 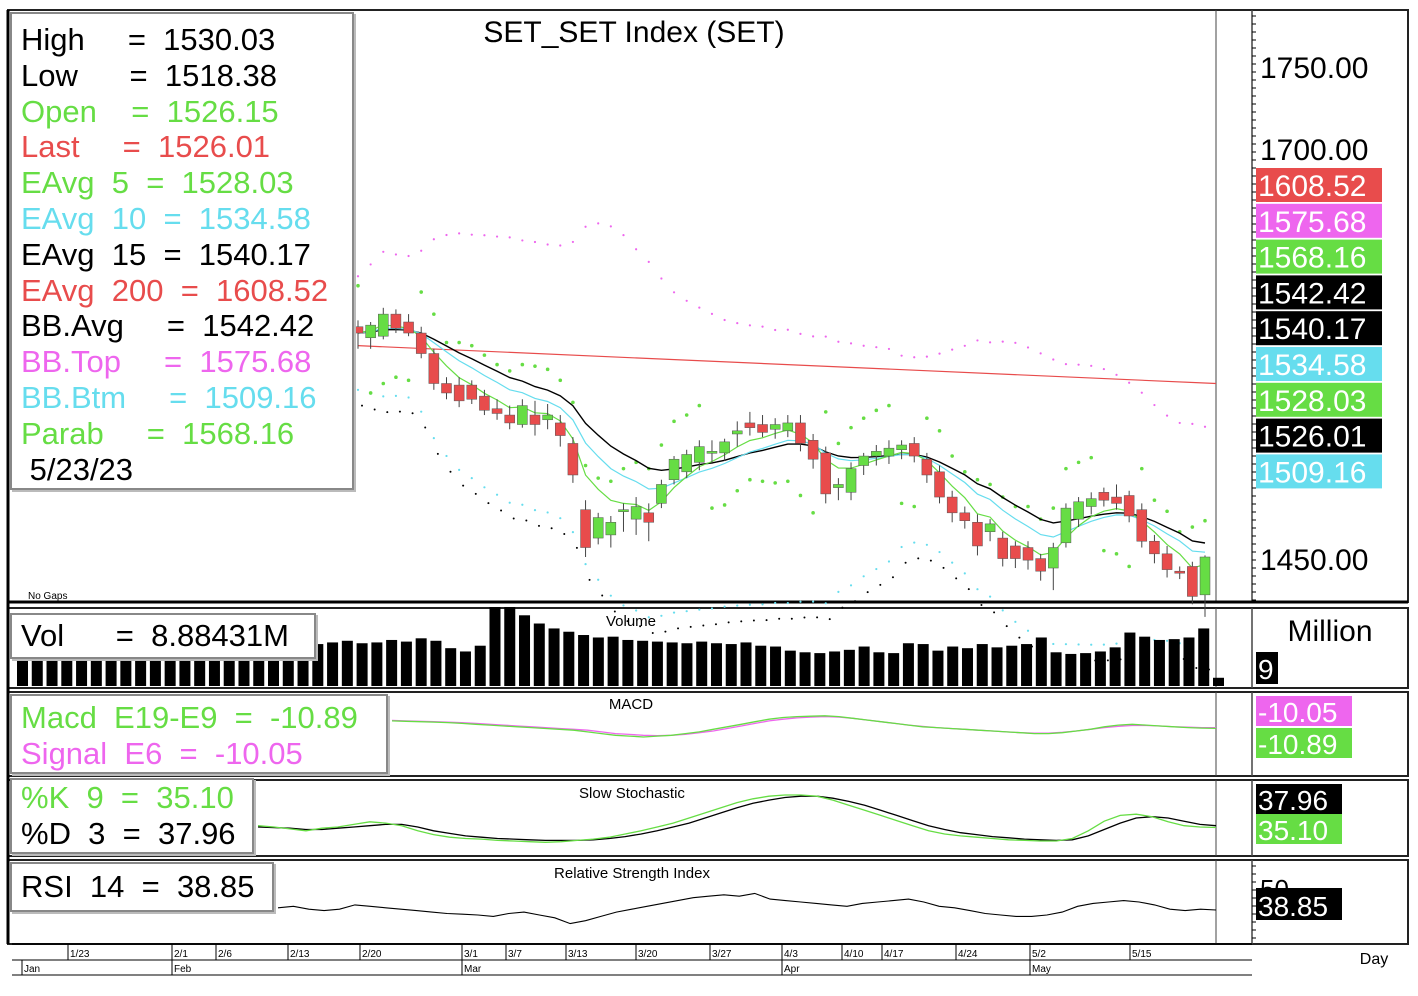 What do you see at coordinates (631, 621) in the screenshot?
I see `volume-title: Volume` at bounding box center [631, 621].